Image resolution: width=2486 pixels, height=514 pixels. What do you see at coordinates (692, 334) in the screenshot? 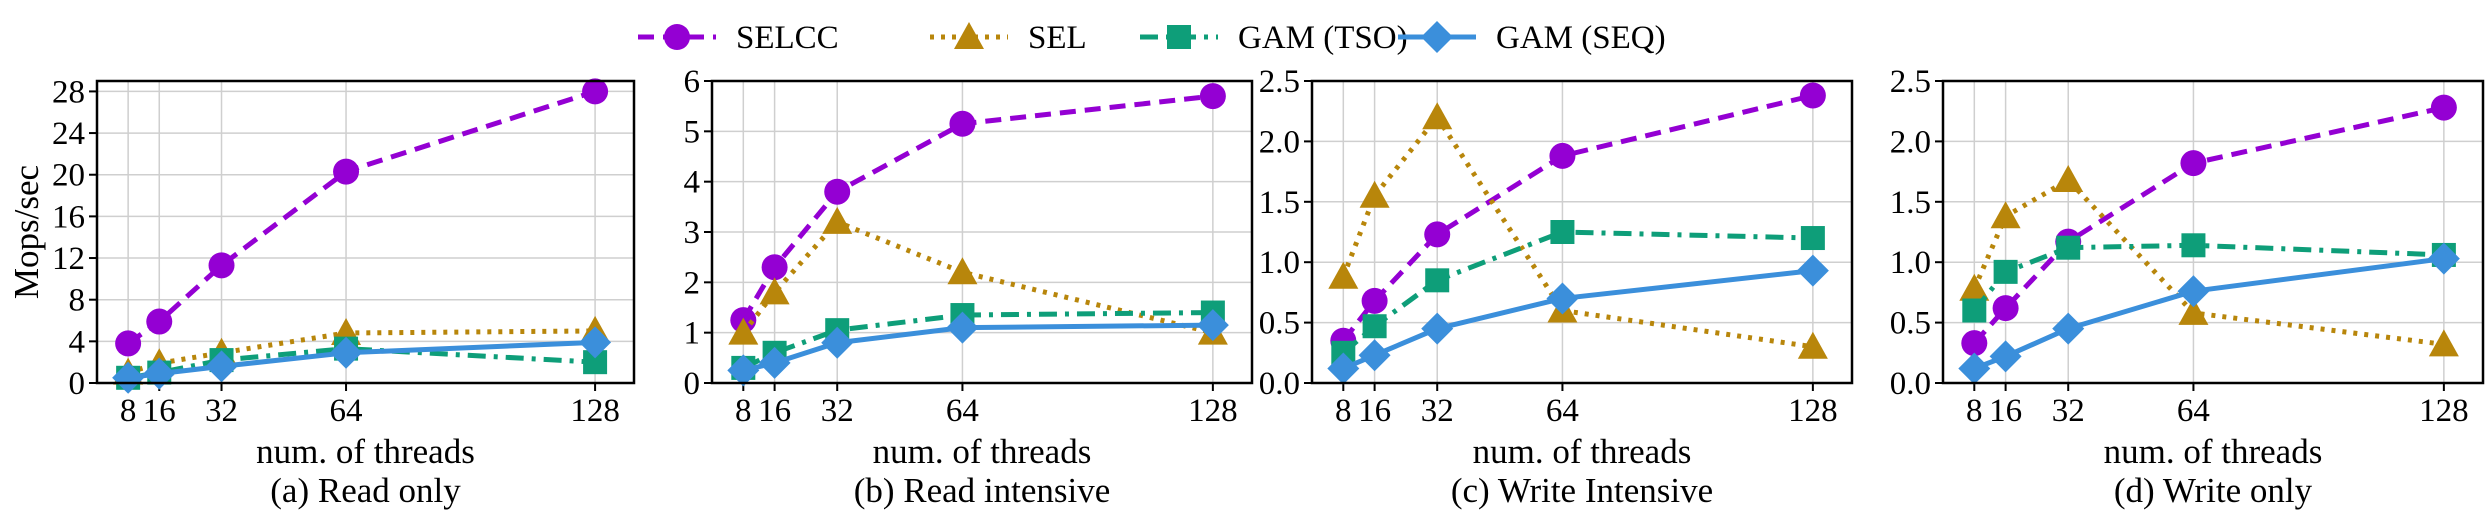
I see `y-tick-label: 1` at bounding box center [692, 334].